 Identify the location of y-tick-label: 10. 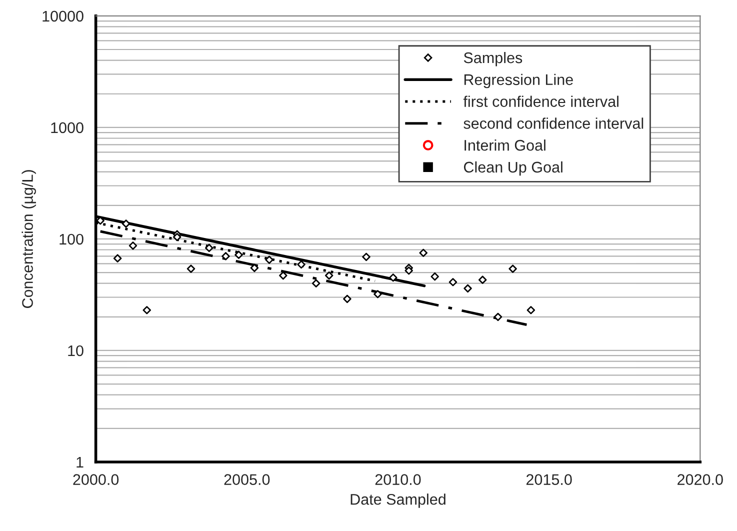
(76, 350).